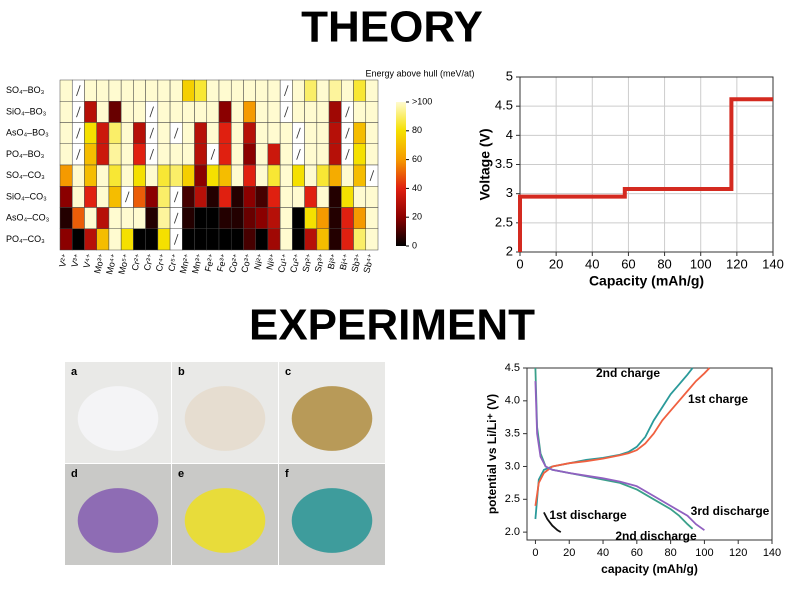 The width and height of the screenshot is (785, 595). Describe the element at coordinates (588, 515) in the screenshot. I see `curve-label: 1st discharge` at that location.